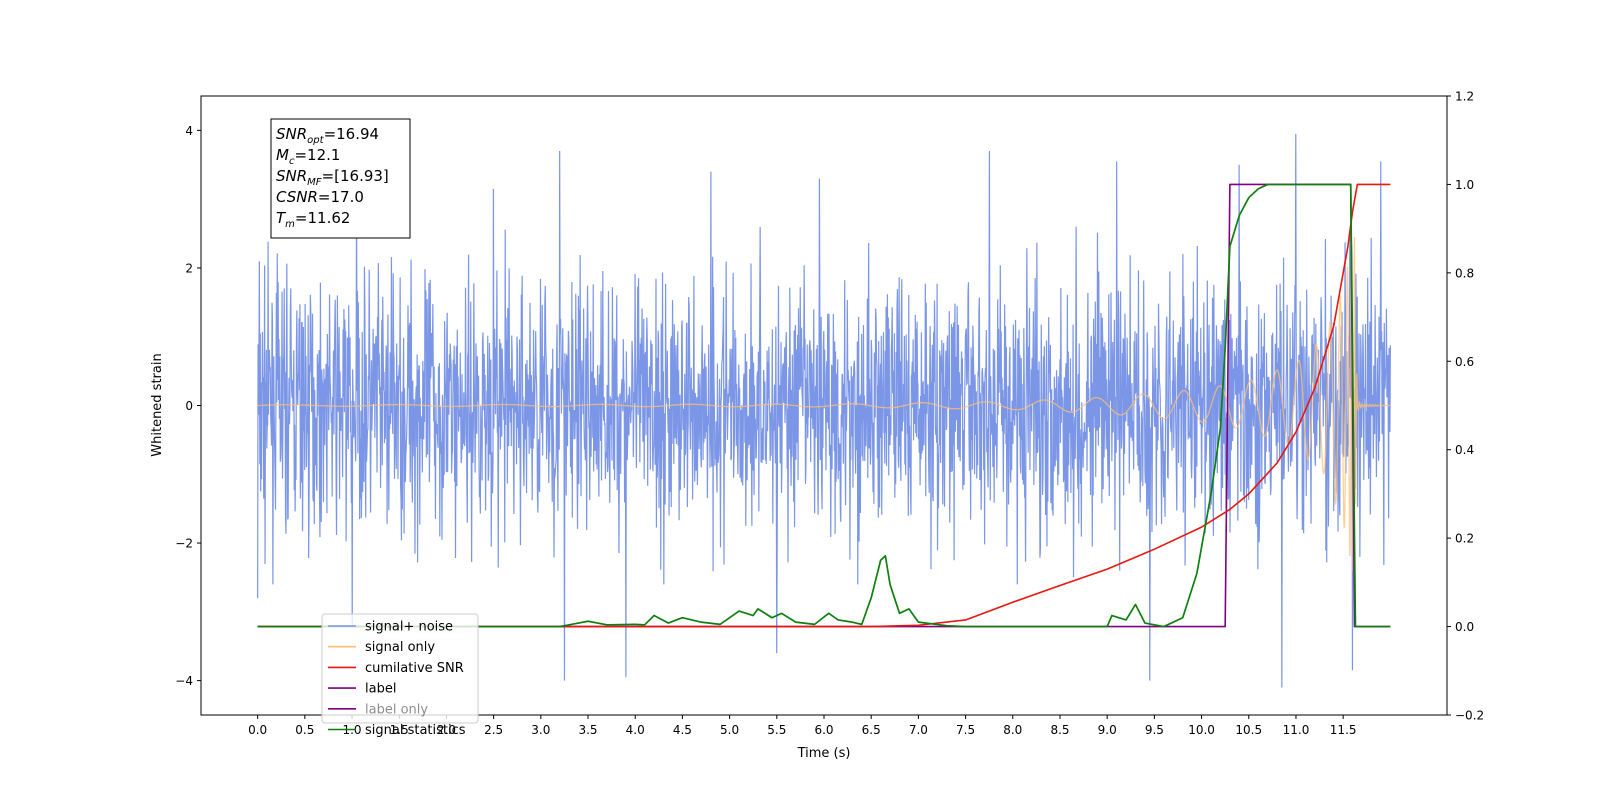 This screenshot has width=1600, height=804. Describe the element at coordinates (320, 197) in the screenshot. I see `info-box-line: CSNR=17.0` at that location.